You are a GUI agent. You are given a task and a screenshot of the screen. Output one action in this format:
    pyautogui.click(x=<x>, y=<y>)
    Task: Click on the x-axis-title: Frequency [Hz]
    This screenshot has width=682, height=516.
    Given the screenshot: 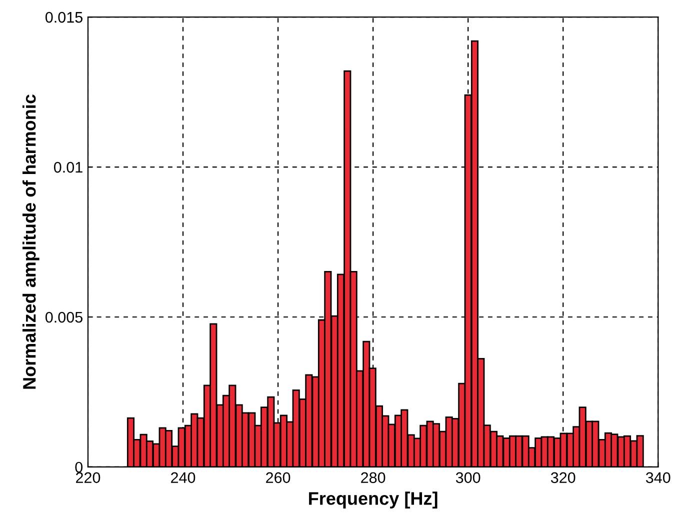 What is the action you would take?
    pyautogui.click(x=373, y=500)
    